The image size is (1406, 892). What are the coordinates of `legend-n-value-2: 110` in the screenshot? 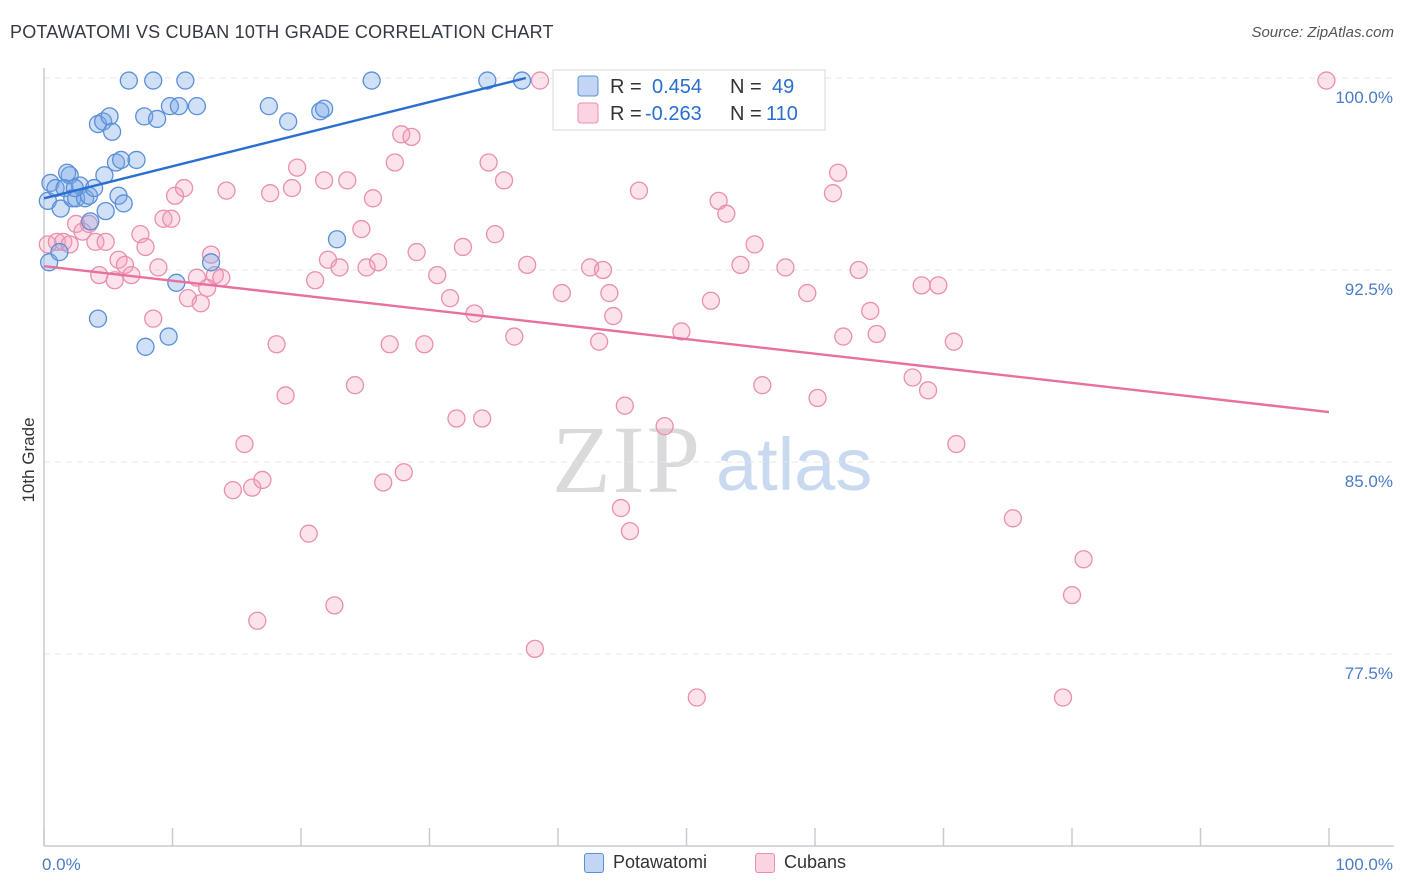 It's located at (782, 114).